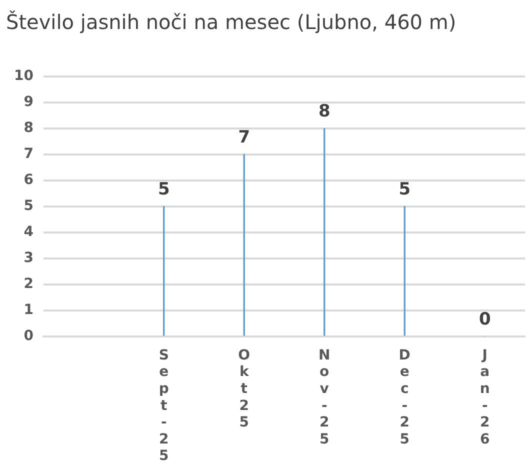  What do you see at coordinates (29, 232) in the screenshot?
I see `y-tick-label: 4` at bounding box center [29, 232].